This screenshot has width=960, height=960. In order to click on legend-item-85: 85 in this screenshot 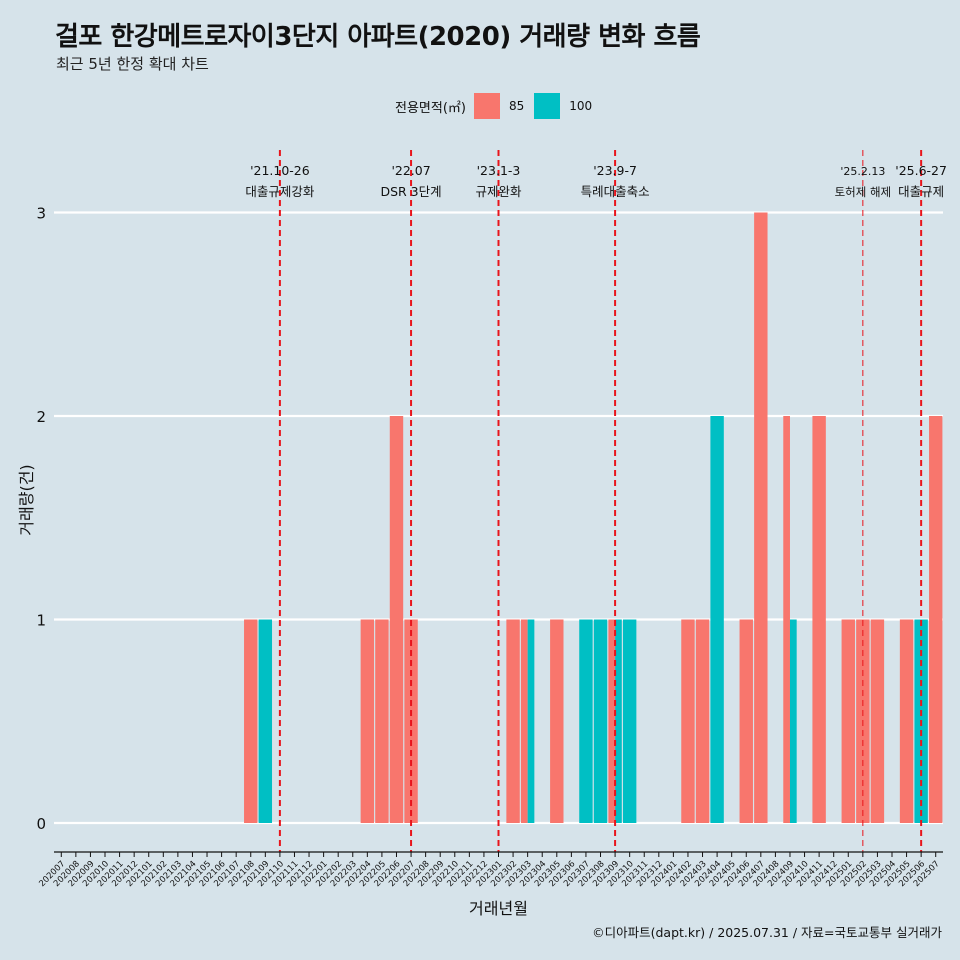, I will do `click(499, 106)`.